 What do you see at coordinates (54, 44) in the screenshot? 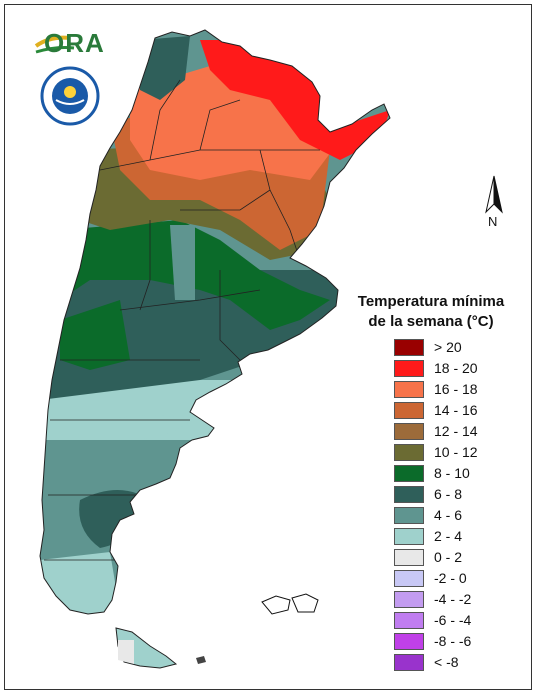
I see `ora-leaf-logo` at bounding box center [54, 44].